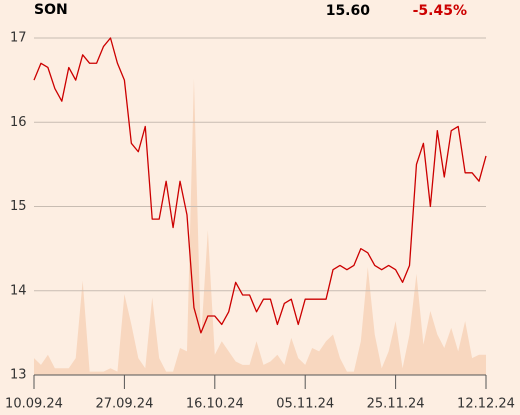 This screenshot has width=520, height=415. Describe the element at coordinates (486, 404) in the screenshot. I see `x-tick-label: 12.12.24` at that location.